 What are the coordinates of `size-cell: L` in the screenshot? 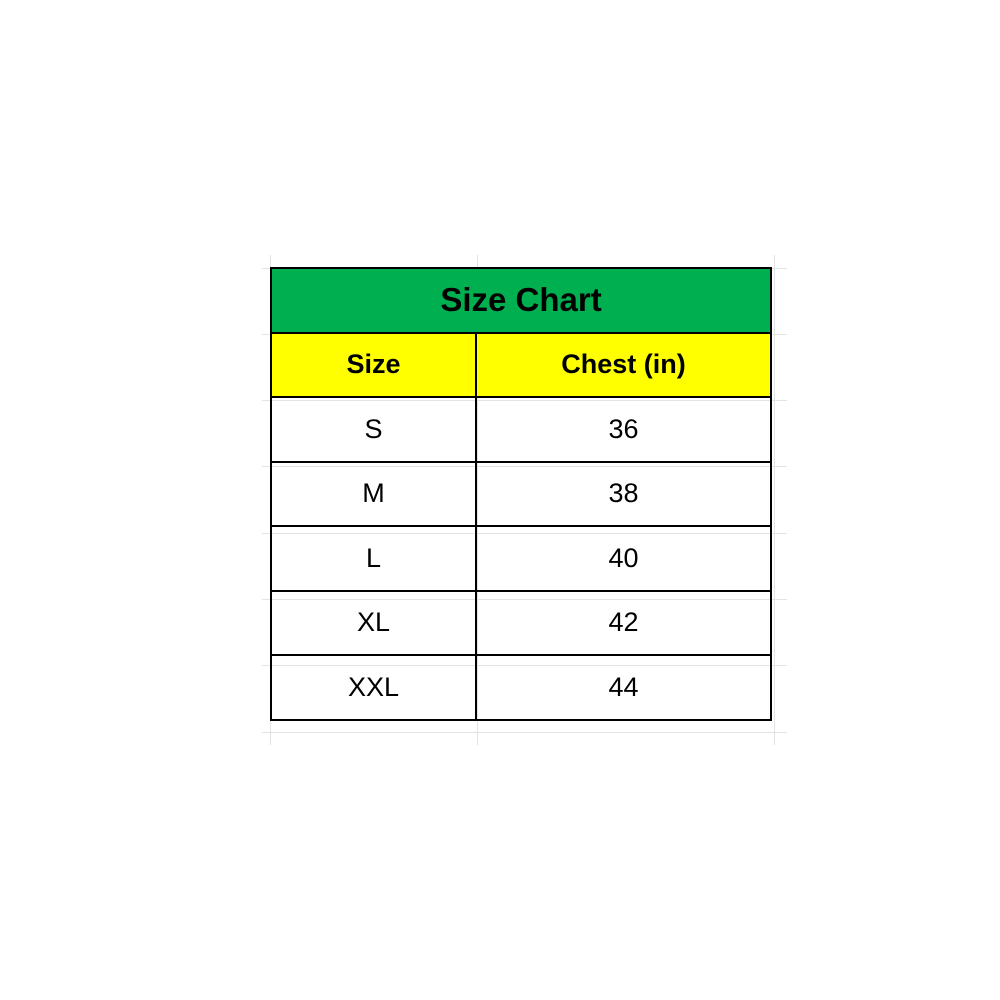 It's located at (373, 558).